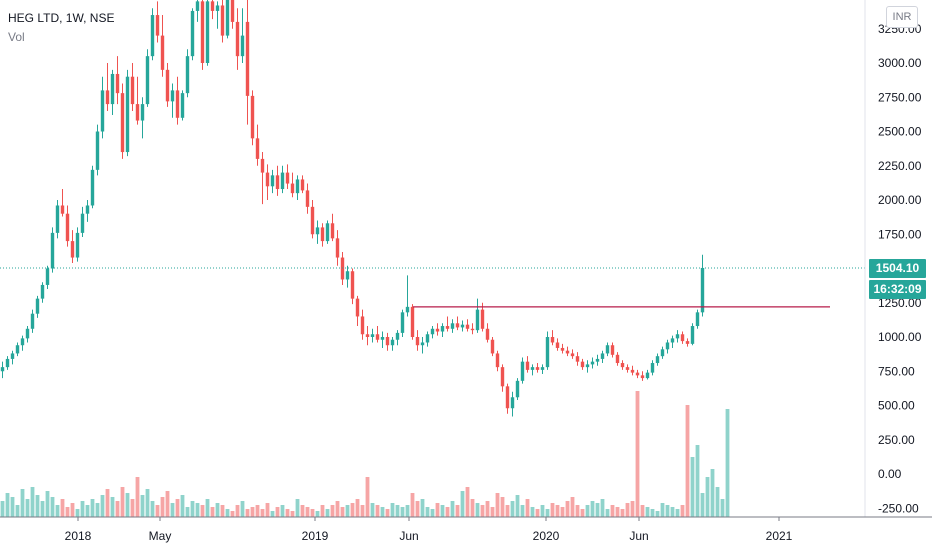 The height and width of the screenshot is (550, 932). What do you see at coordinates (902, 17) in the screenshot?
I see `currency-button: INR` at bounding box center [902, 17].